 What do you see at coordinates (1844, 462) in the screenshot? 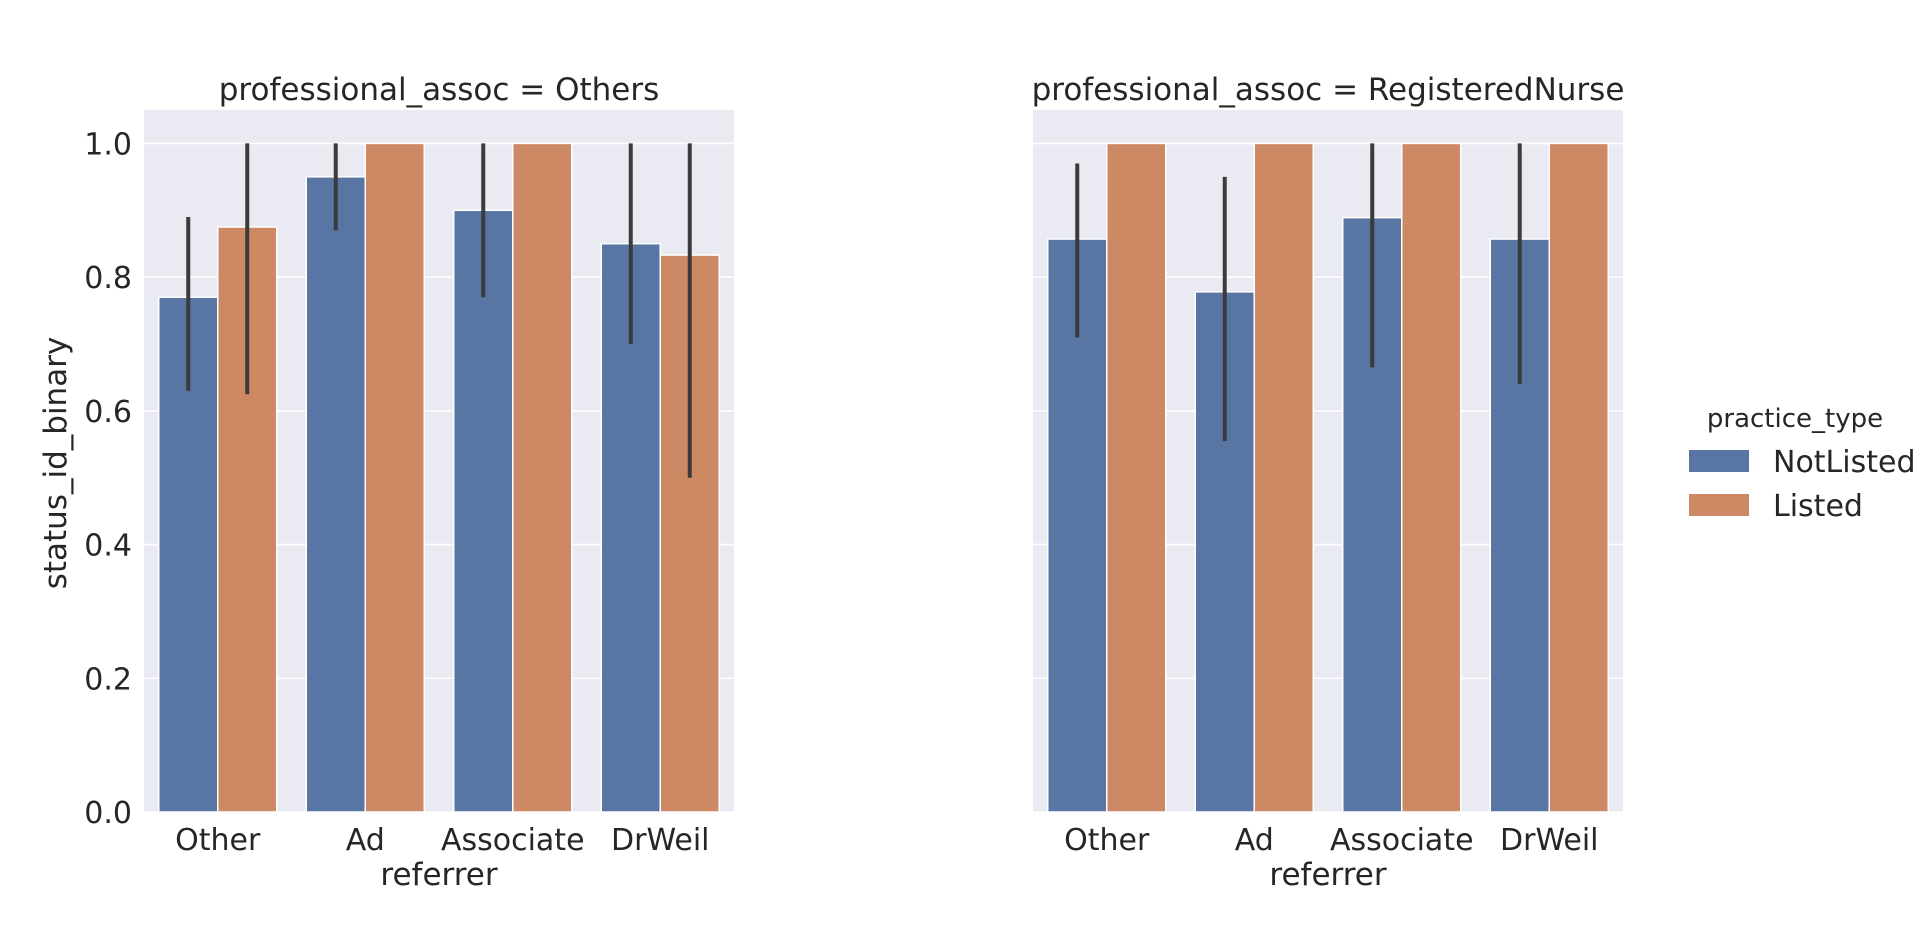
I see `legend-label-notlisted: NotListed` at bounding box center [1844, 462].